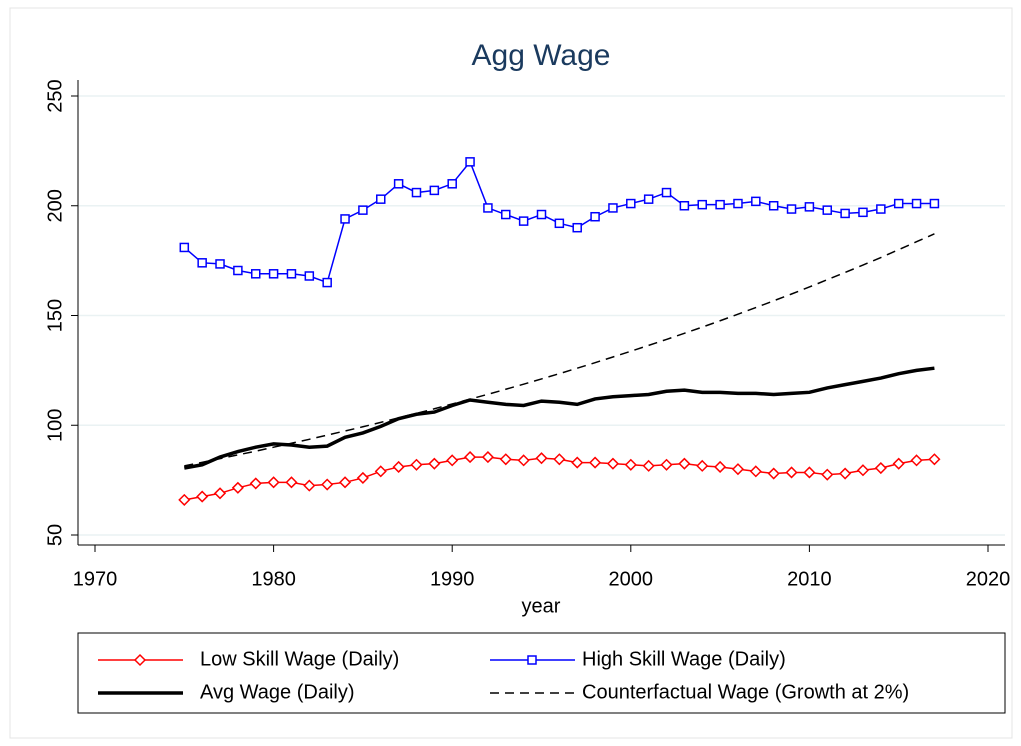 The width and height of the screenshot is (1021, 746). Describe the element at coordinates (55, 95) in the screenshot. I see `y-tick-label: 250` at that location.